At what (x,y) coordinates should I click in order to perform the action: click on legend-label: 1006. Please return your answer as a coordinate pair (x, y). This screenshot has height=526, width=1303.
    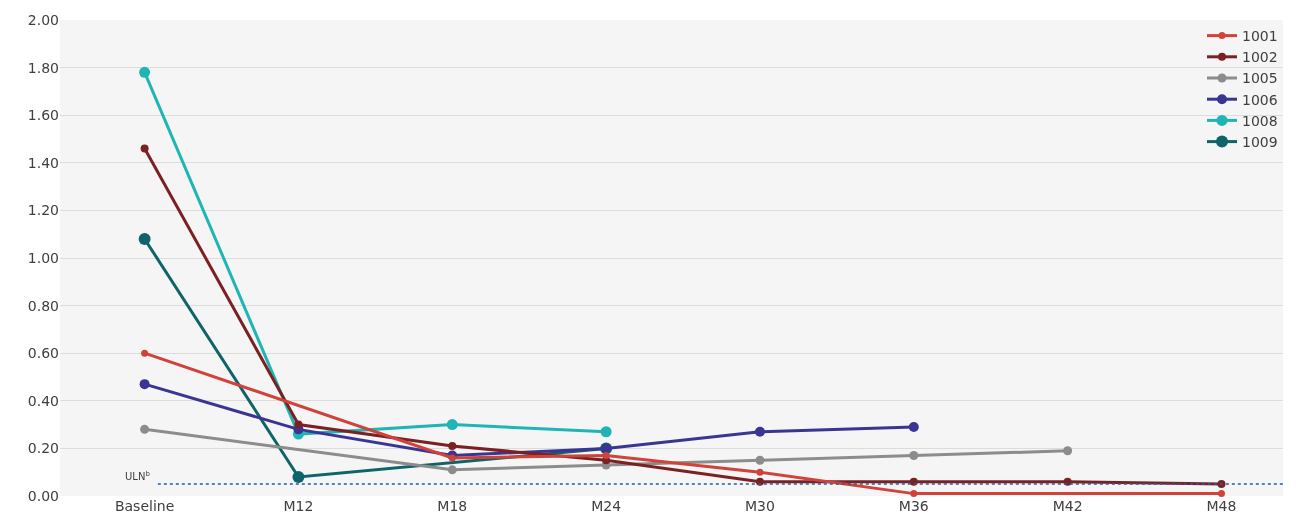
    Looking at the image, I should click on (1260, 99).